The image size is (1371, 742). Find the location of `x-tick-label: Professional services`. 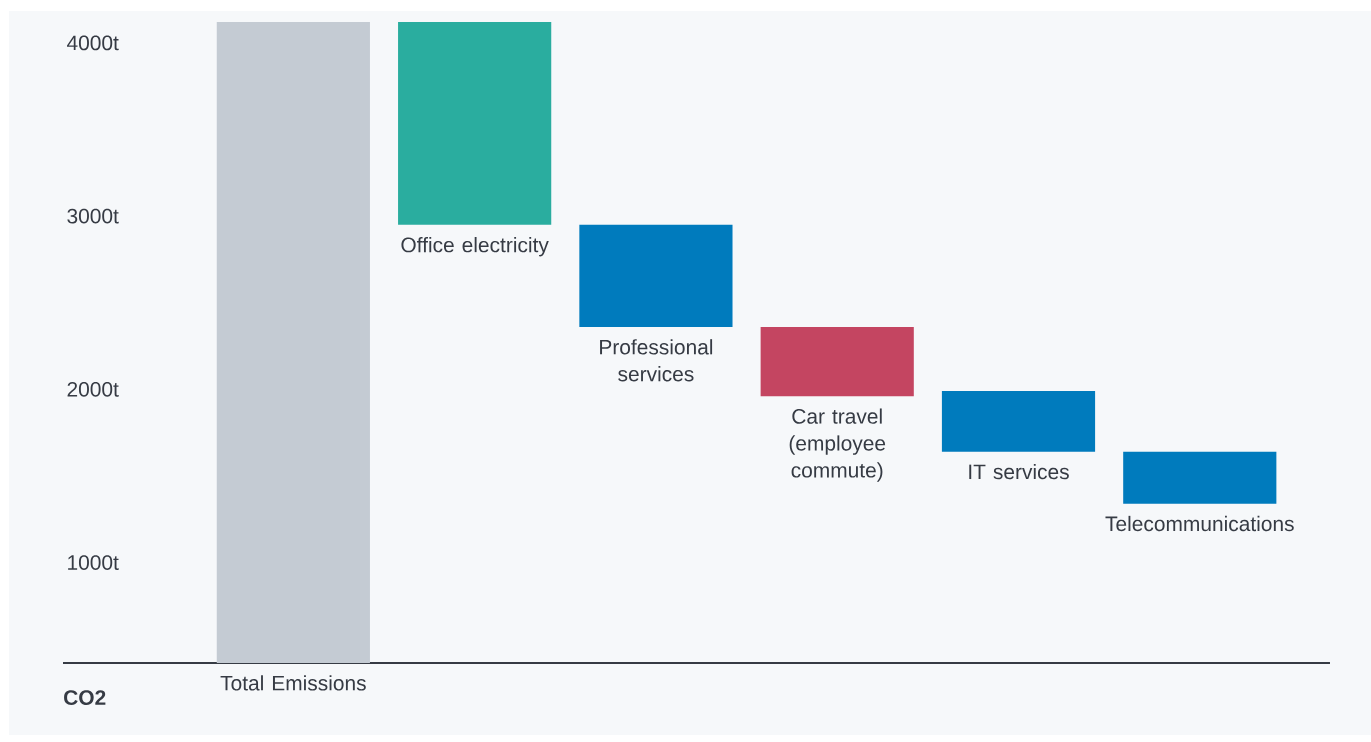

x-tick-label: Professional services is located at coordinates (656, 360).